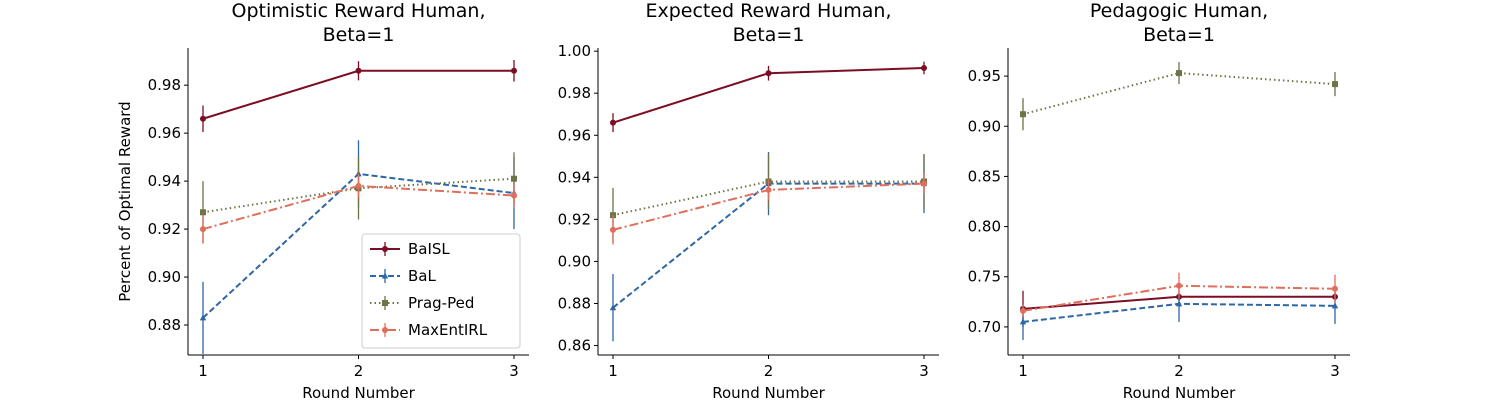  I want to click on chart-title-line-1: Expected Reward Human,, so click(768, 11).